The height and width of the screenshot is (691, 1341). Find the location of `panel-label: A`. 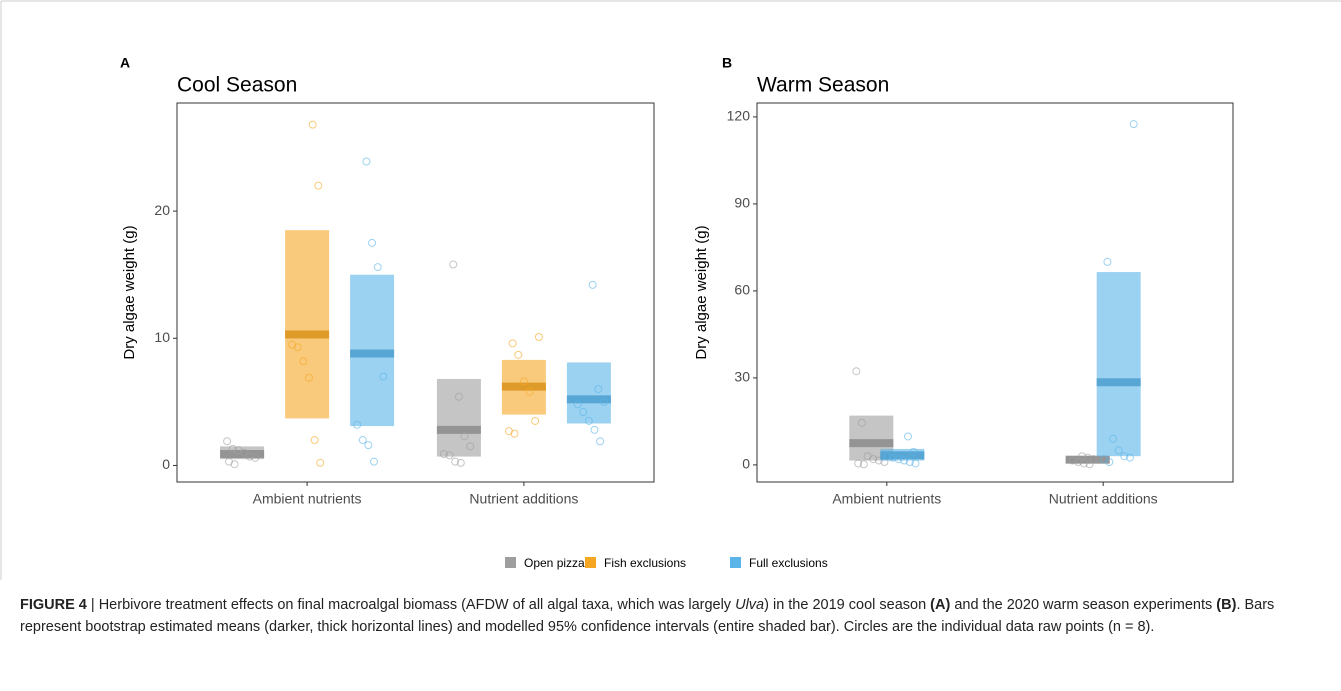

panel-label: A is located at coordinates (125, 63).